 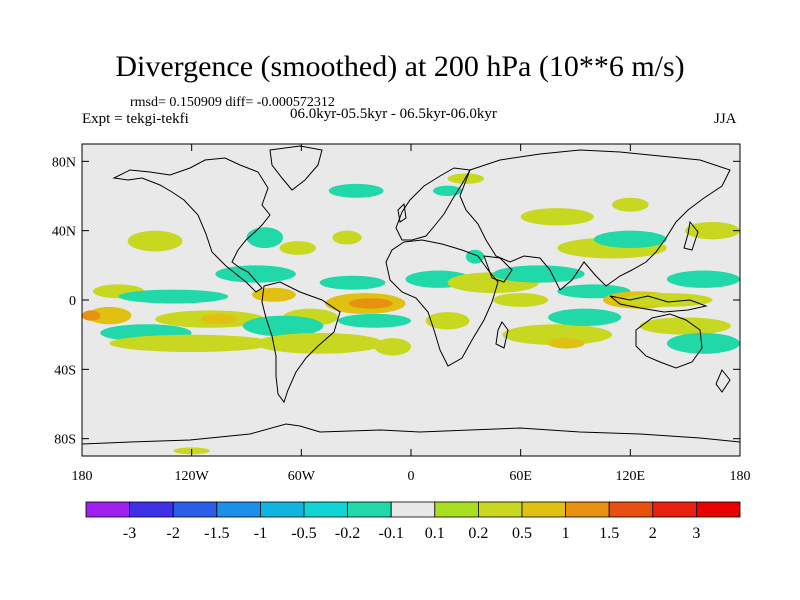 I want to click on x-tick-label: 120W, so click(x=192, y=476).